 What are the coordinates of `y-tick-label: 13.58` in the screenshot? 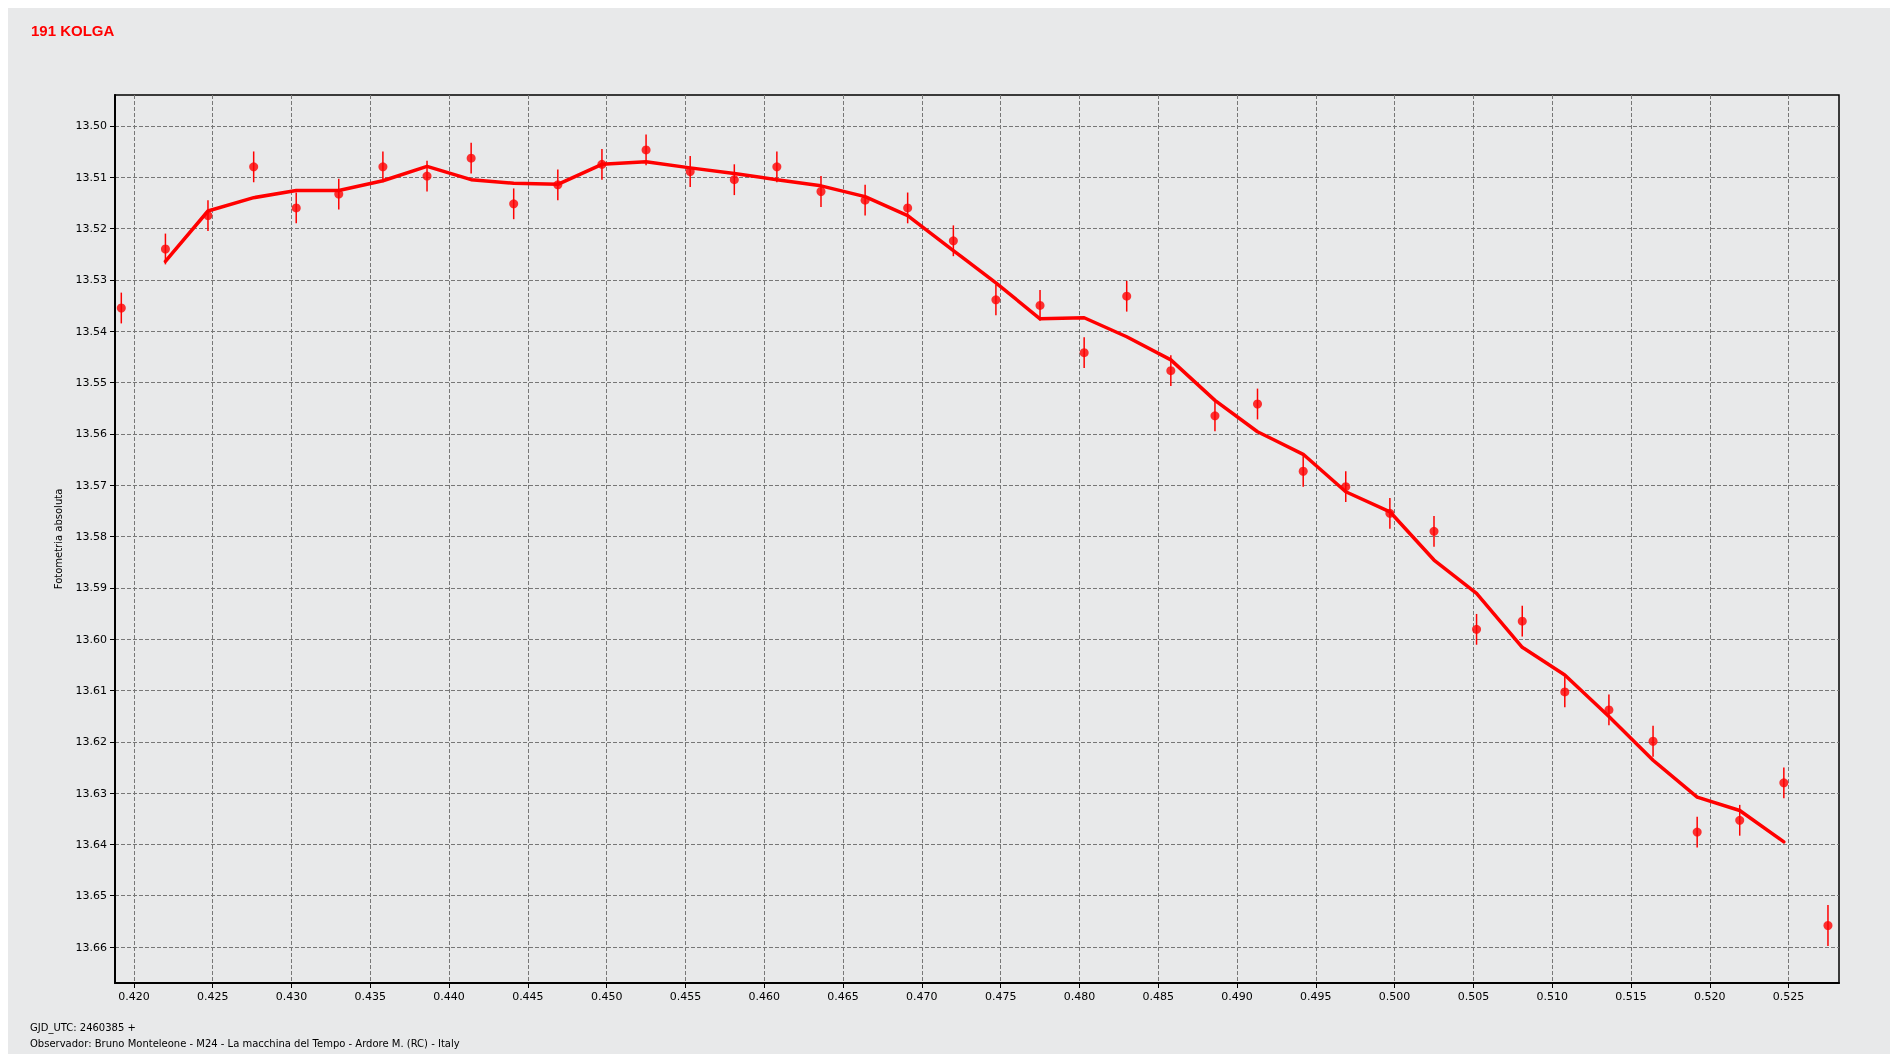 It's located at (91, 536).